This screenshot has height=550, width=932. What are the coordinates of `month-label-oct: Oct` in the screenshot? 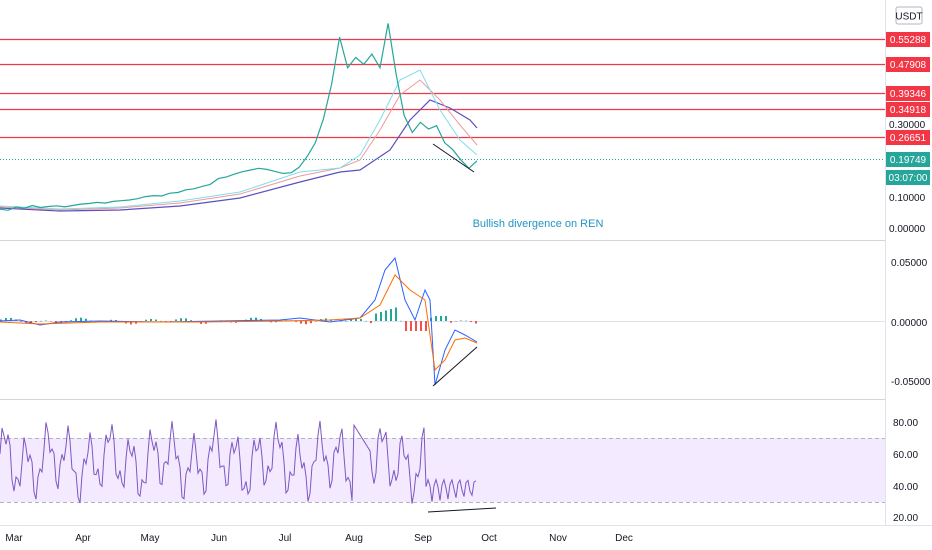 It's located at (489, 538).